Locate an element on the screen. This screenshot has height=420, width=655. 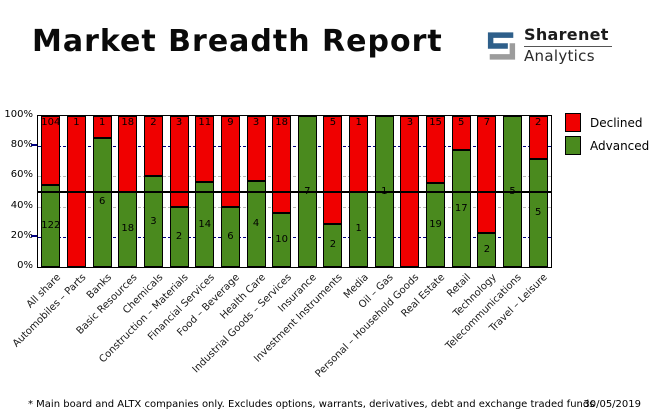
advanced-count: 19 is located at coordinates (435, 224).